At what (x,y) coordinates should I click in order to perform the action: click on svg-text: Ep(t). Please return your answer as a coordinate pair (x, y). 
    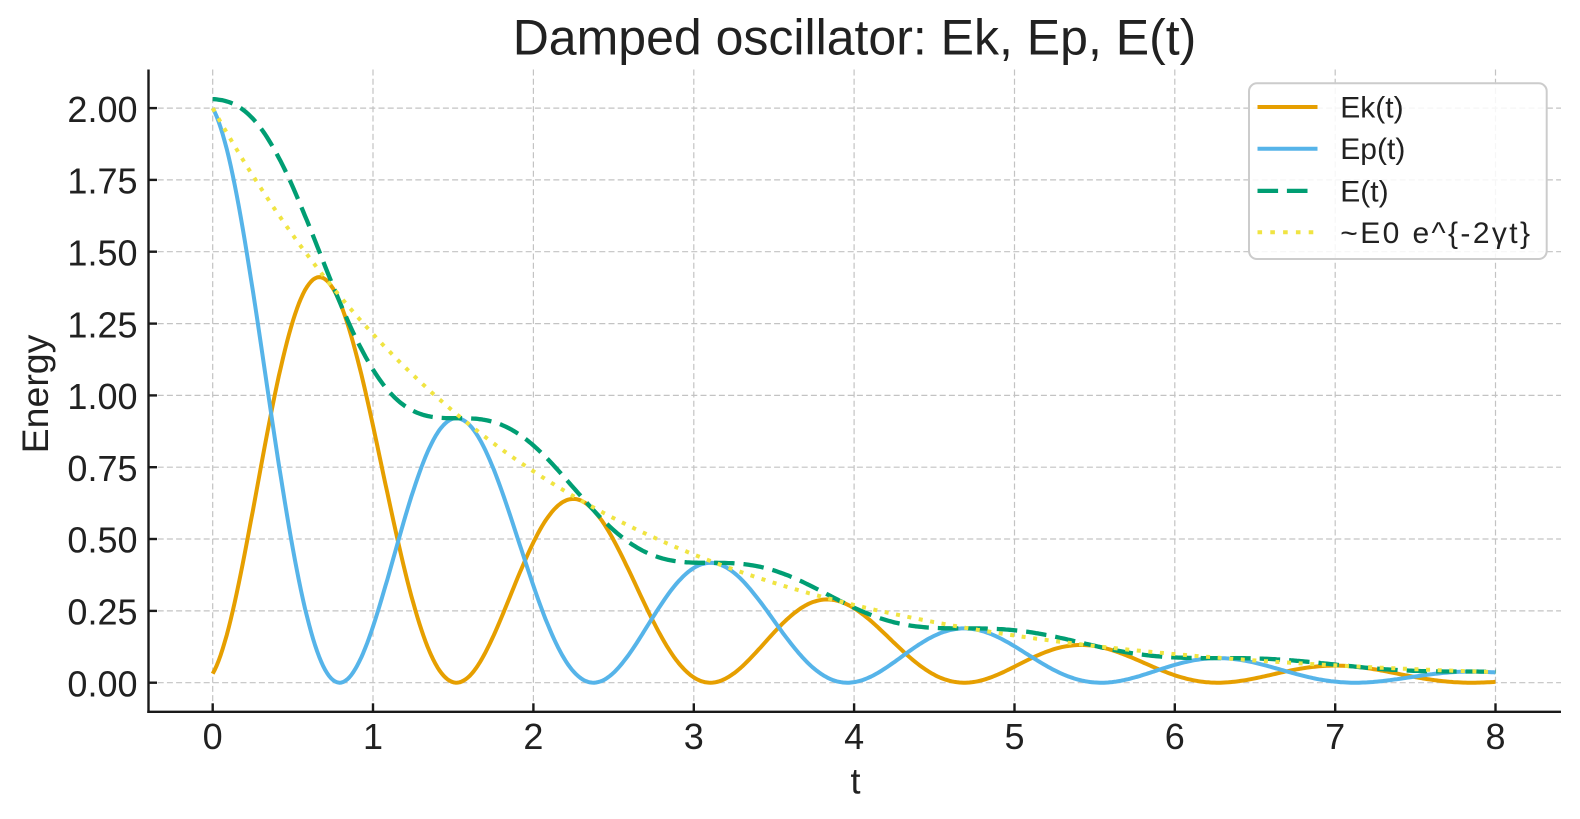
    Looking at the image, I should click on (1372, 149).